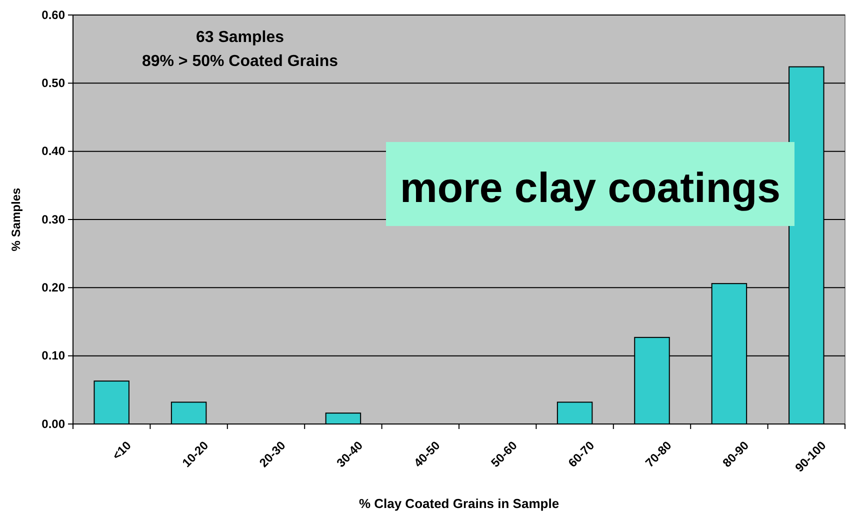  What do you see at coordinates (54, 355) in the screenshot?
I see `y-tick-label: 0.10` at bounding box center [54, 355].